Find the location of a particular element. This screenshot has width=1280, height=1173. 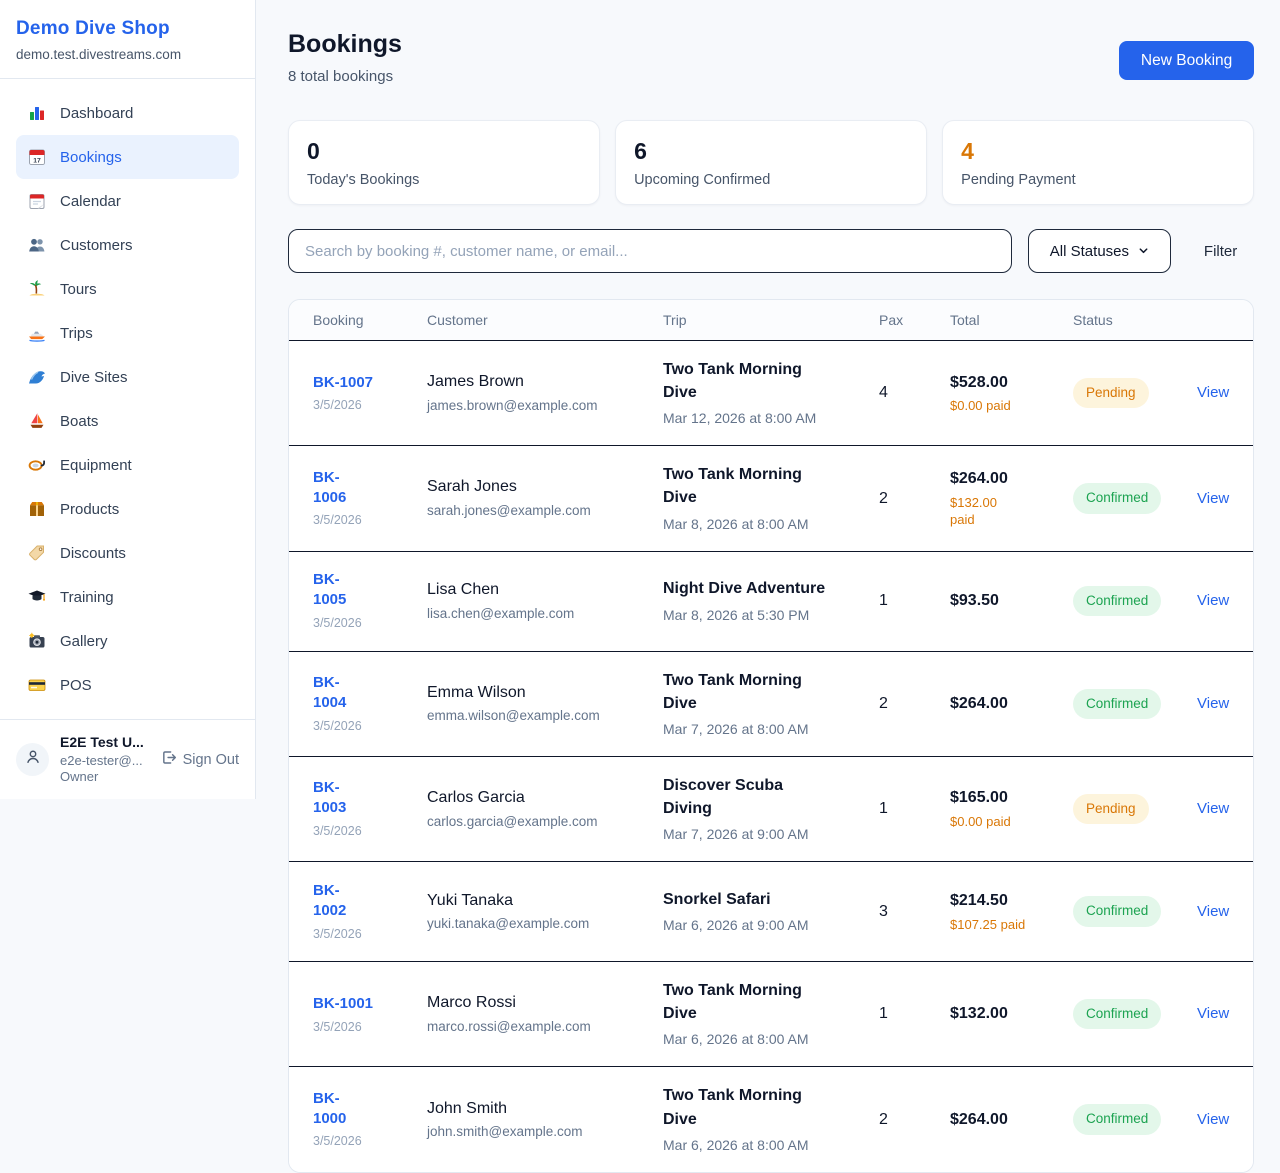

sidebar-item-label: Dashboard is located at coordinates (97, 113).